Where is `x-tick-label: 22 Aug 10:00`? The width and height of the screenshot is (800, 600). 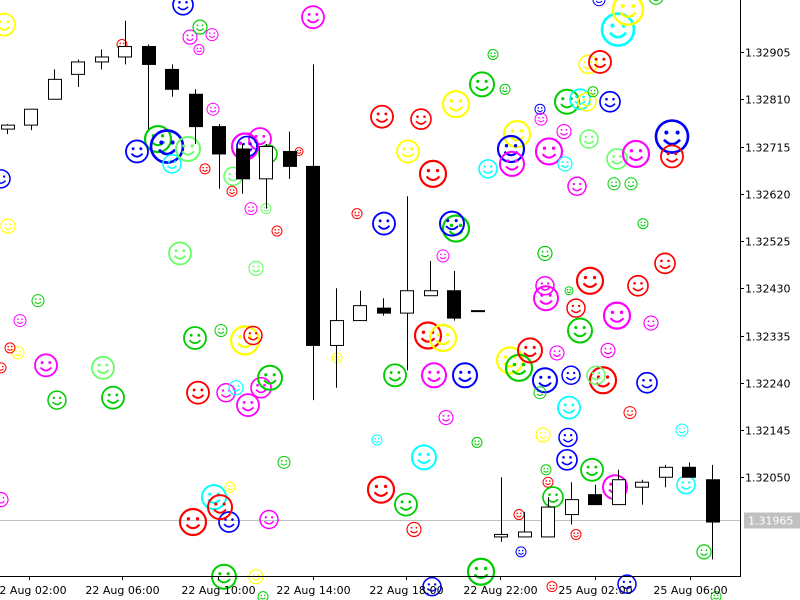 x-tick-label: 22 Aug 10:00 is located at coordinates (218, 590).